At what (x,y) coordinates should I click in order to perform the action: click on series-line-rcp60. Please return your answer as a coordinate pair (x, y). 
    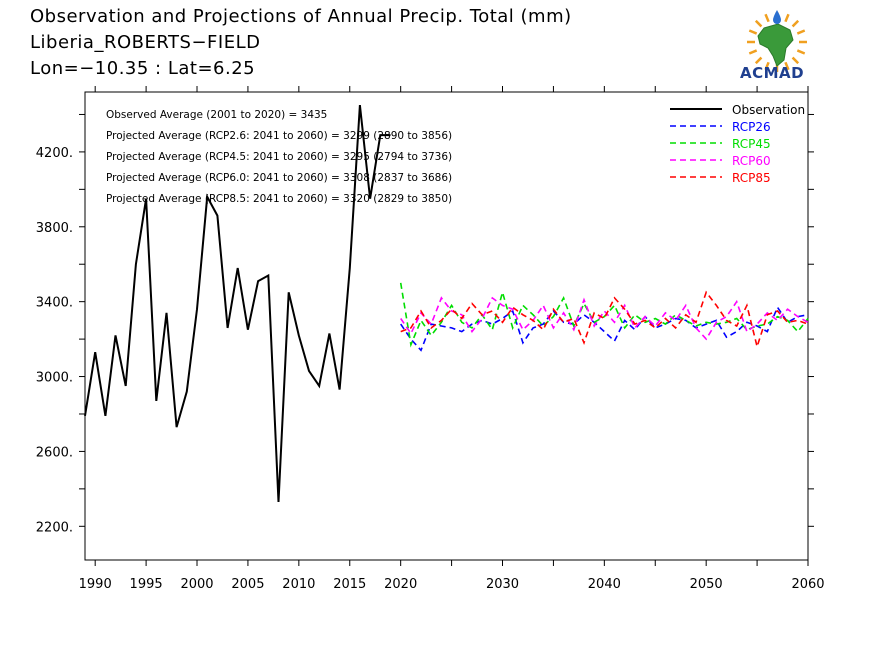
    Looking at the image, I should click on (604, 318).